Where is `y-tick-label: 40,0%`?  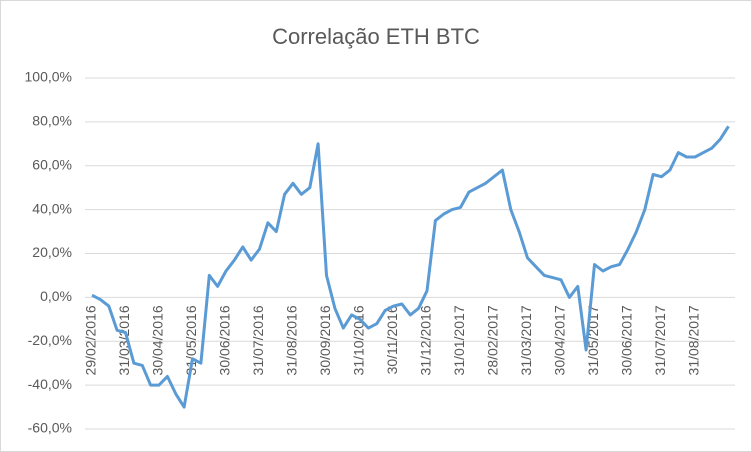 y-tick-label: 40,0% is located at coordinates (52, 208).